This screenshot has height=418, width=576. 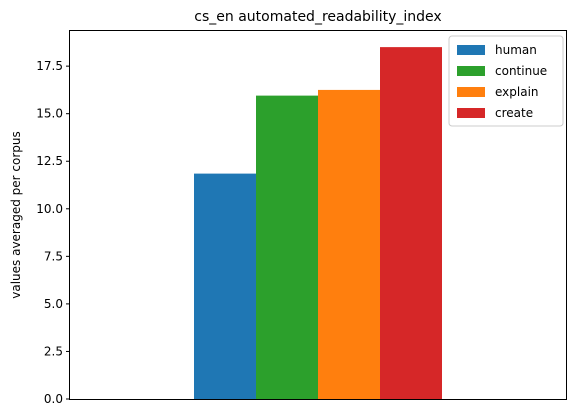 I want to click on y-axis: 0.0 2.5 5.0 7.5 10.0 12.5 15.0 17.5, so click(x=53, y=232).